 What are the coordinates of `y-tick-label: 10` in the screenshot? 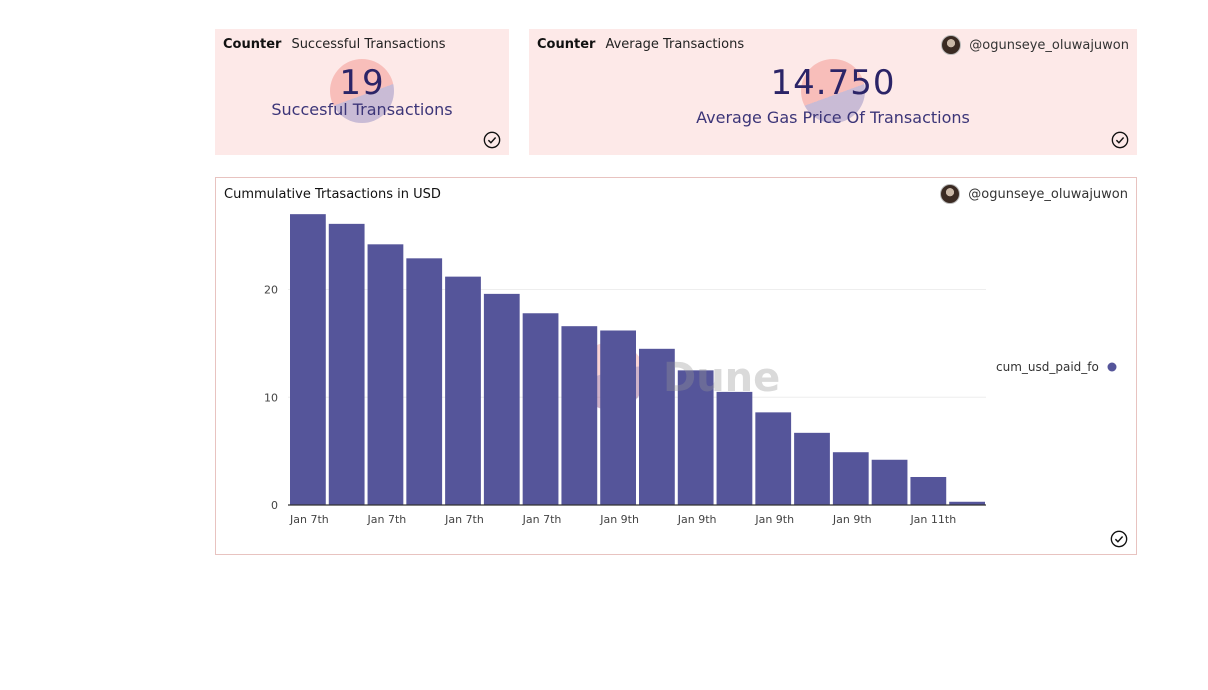 It's located at (271, 397).